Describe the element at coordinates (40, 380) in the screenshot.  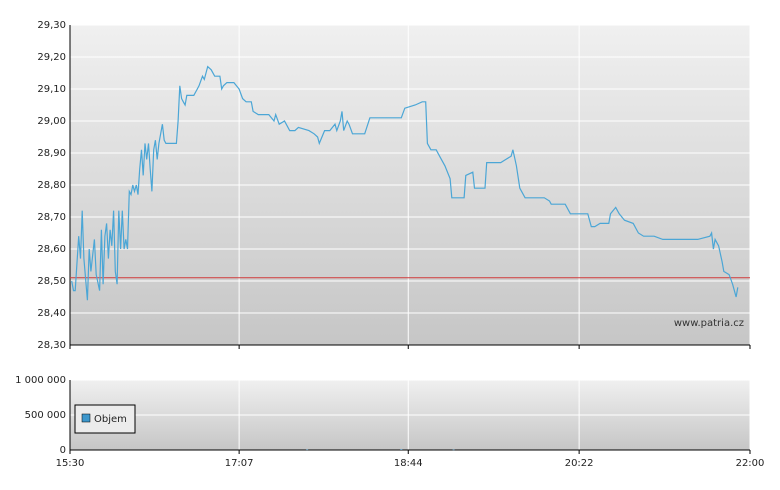
I see `y-tick-label: 1 000 000` at that location.